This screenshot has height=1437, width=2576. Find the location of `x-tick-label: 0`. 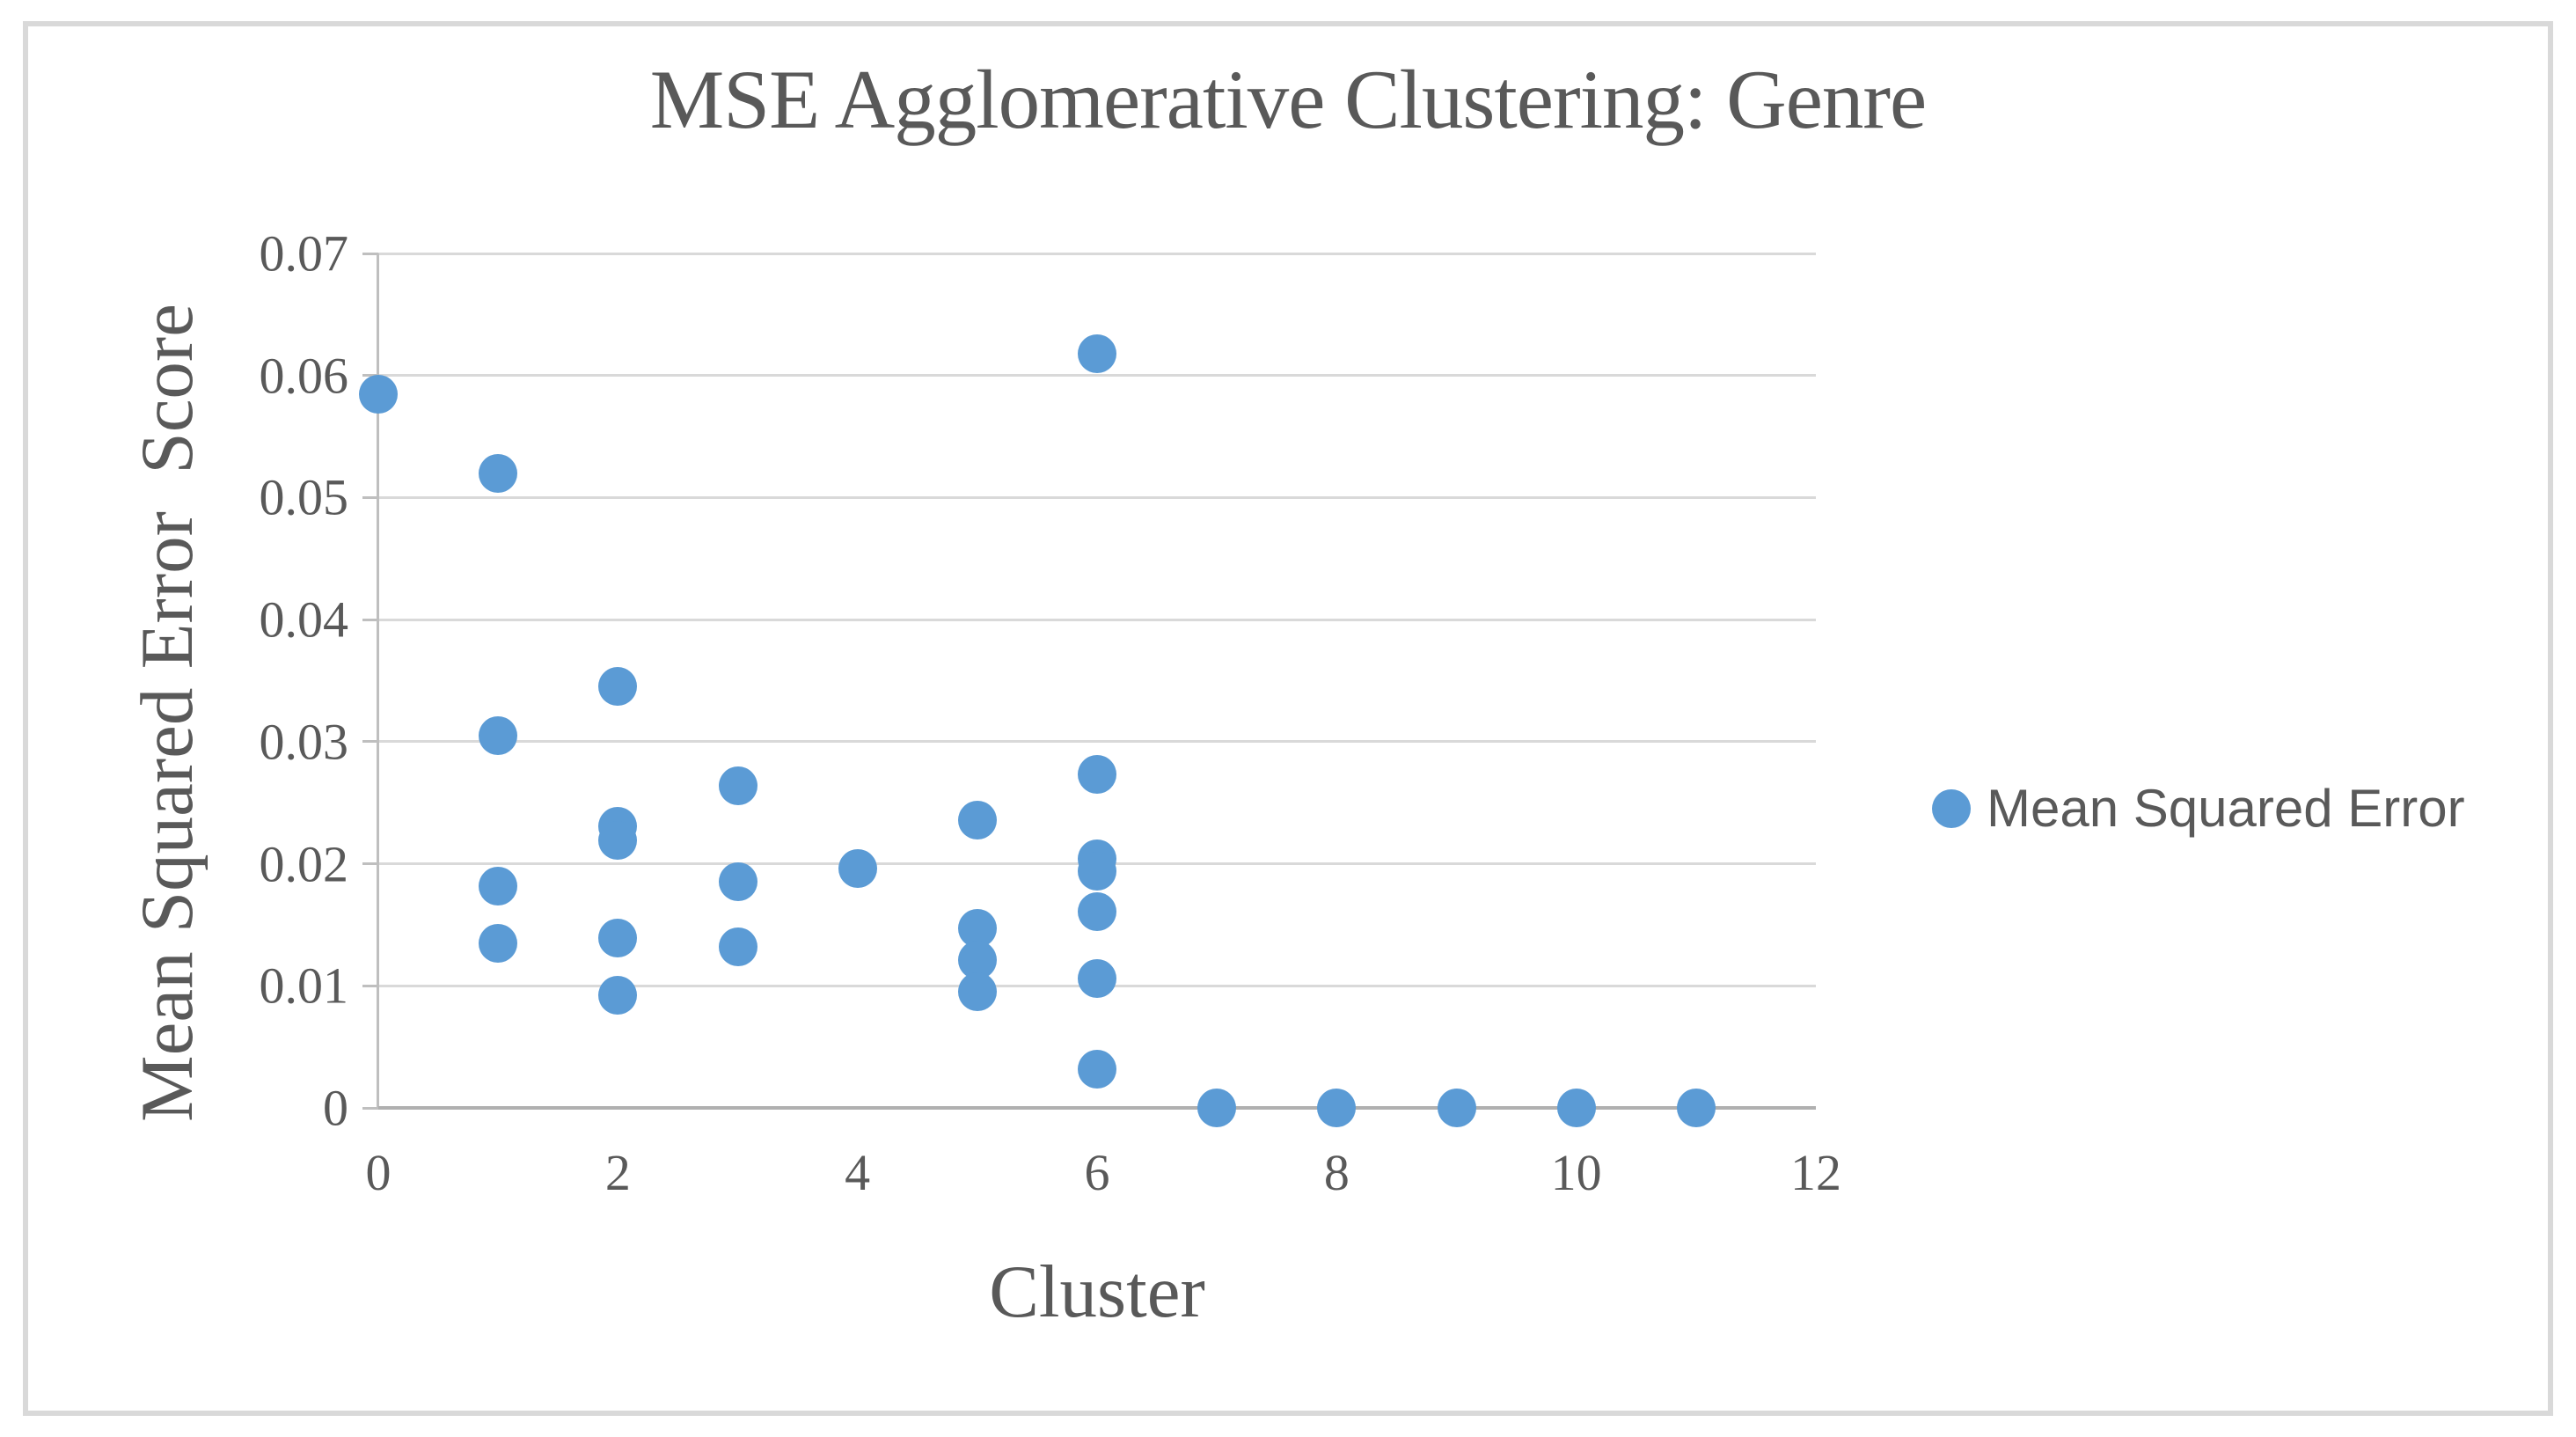

x-tick-label: 0 is located at coordinates (378, 1172).